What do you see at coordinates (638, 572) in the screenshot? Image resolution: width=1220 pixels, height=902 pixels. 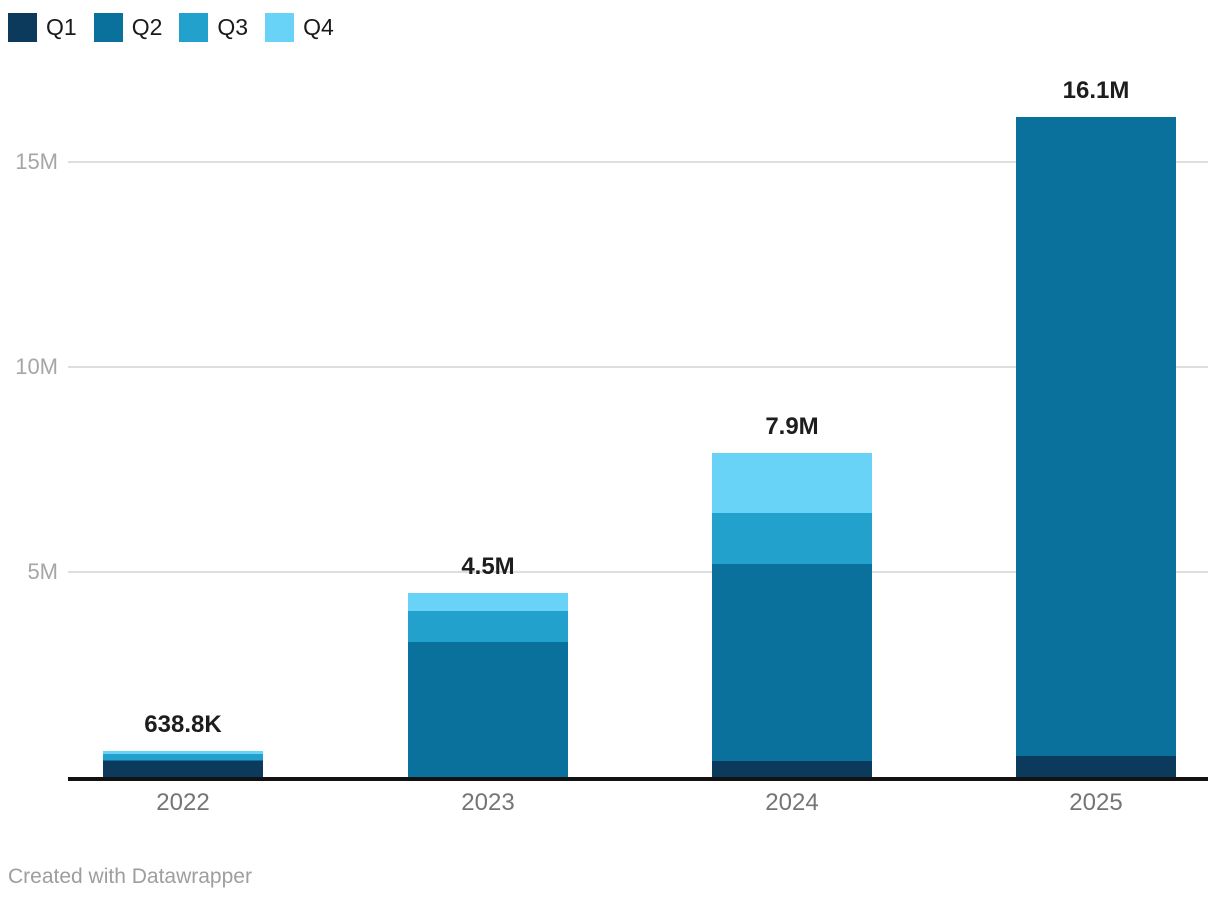 I see `gridline-5m` at bounding box center [638, 572].